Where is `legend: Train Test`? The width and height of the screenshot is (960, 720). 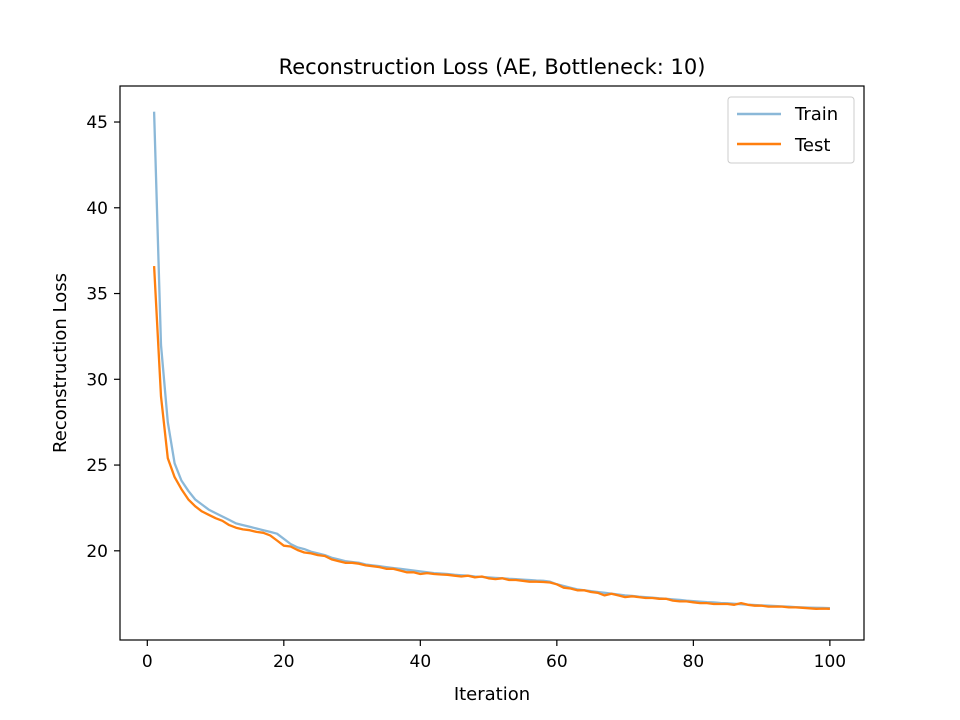
legend: Train Test is located at coordinates (791, 130).